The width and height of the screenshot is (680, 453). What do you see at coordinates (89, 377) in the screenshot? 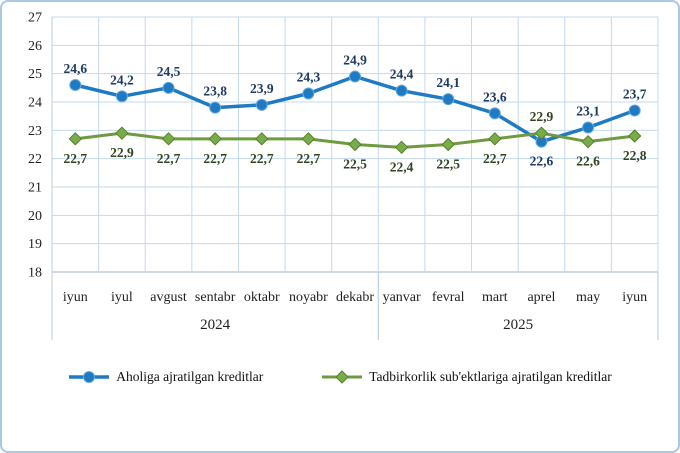
I see `blue-circle-marker-icon` at bounding box center [89, 377].